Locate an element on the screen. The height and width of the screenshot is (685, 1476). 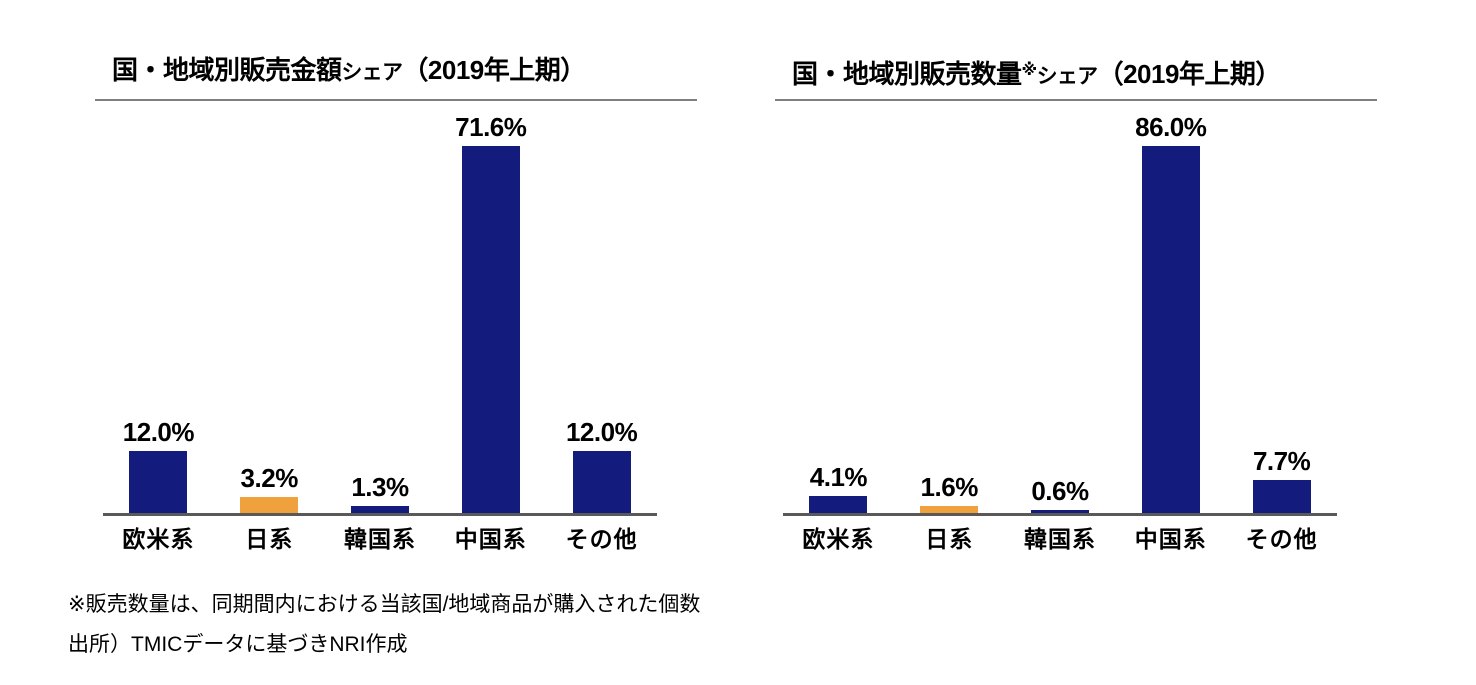
bar-value-label: 3.2% is located at coordinates (269, 478).